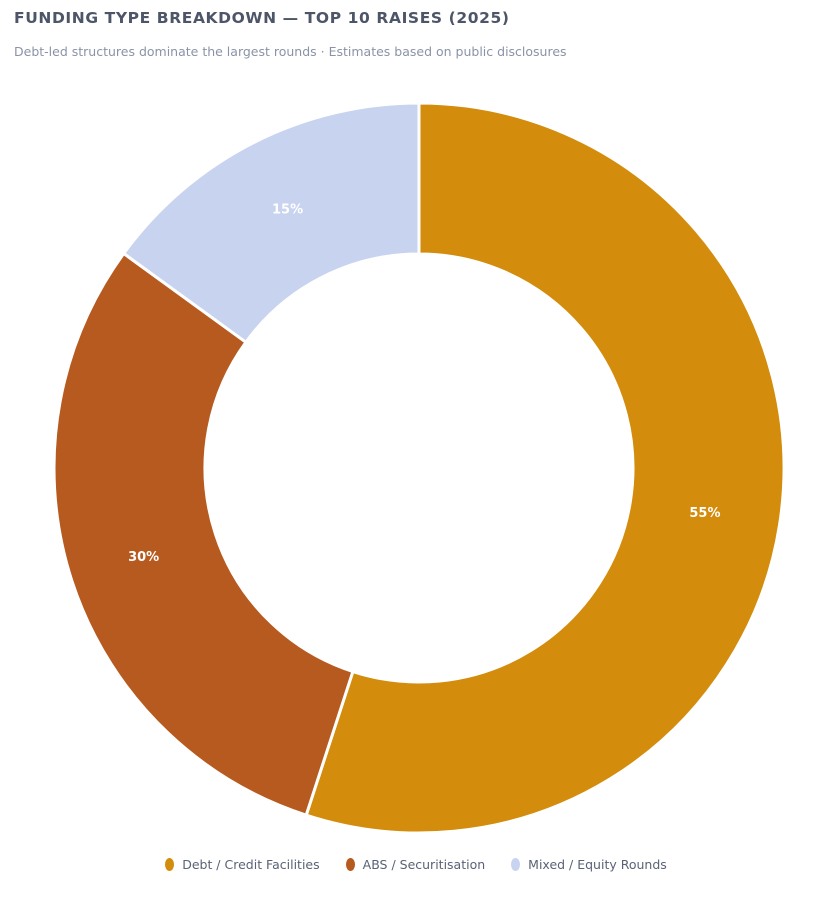 This screenshot has width=832, height=897. I want to click on legend-item-debt: Debt / Credit Facilities, so click(242, 864).